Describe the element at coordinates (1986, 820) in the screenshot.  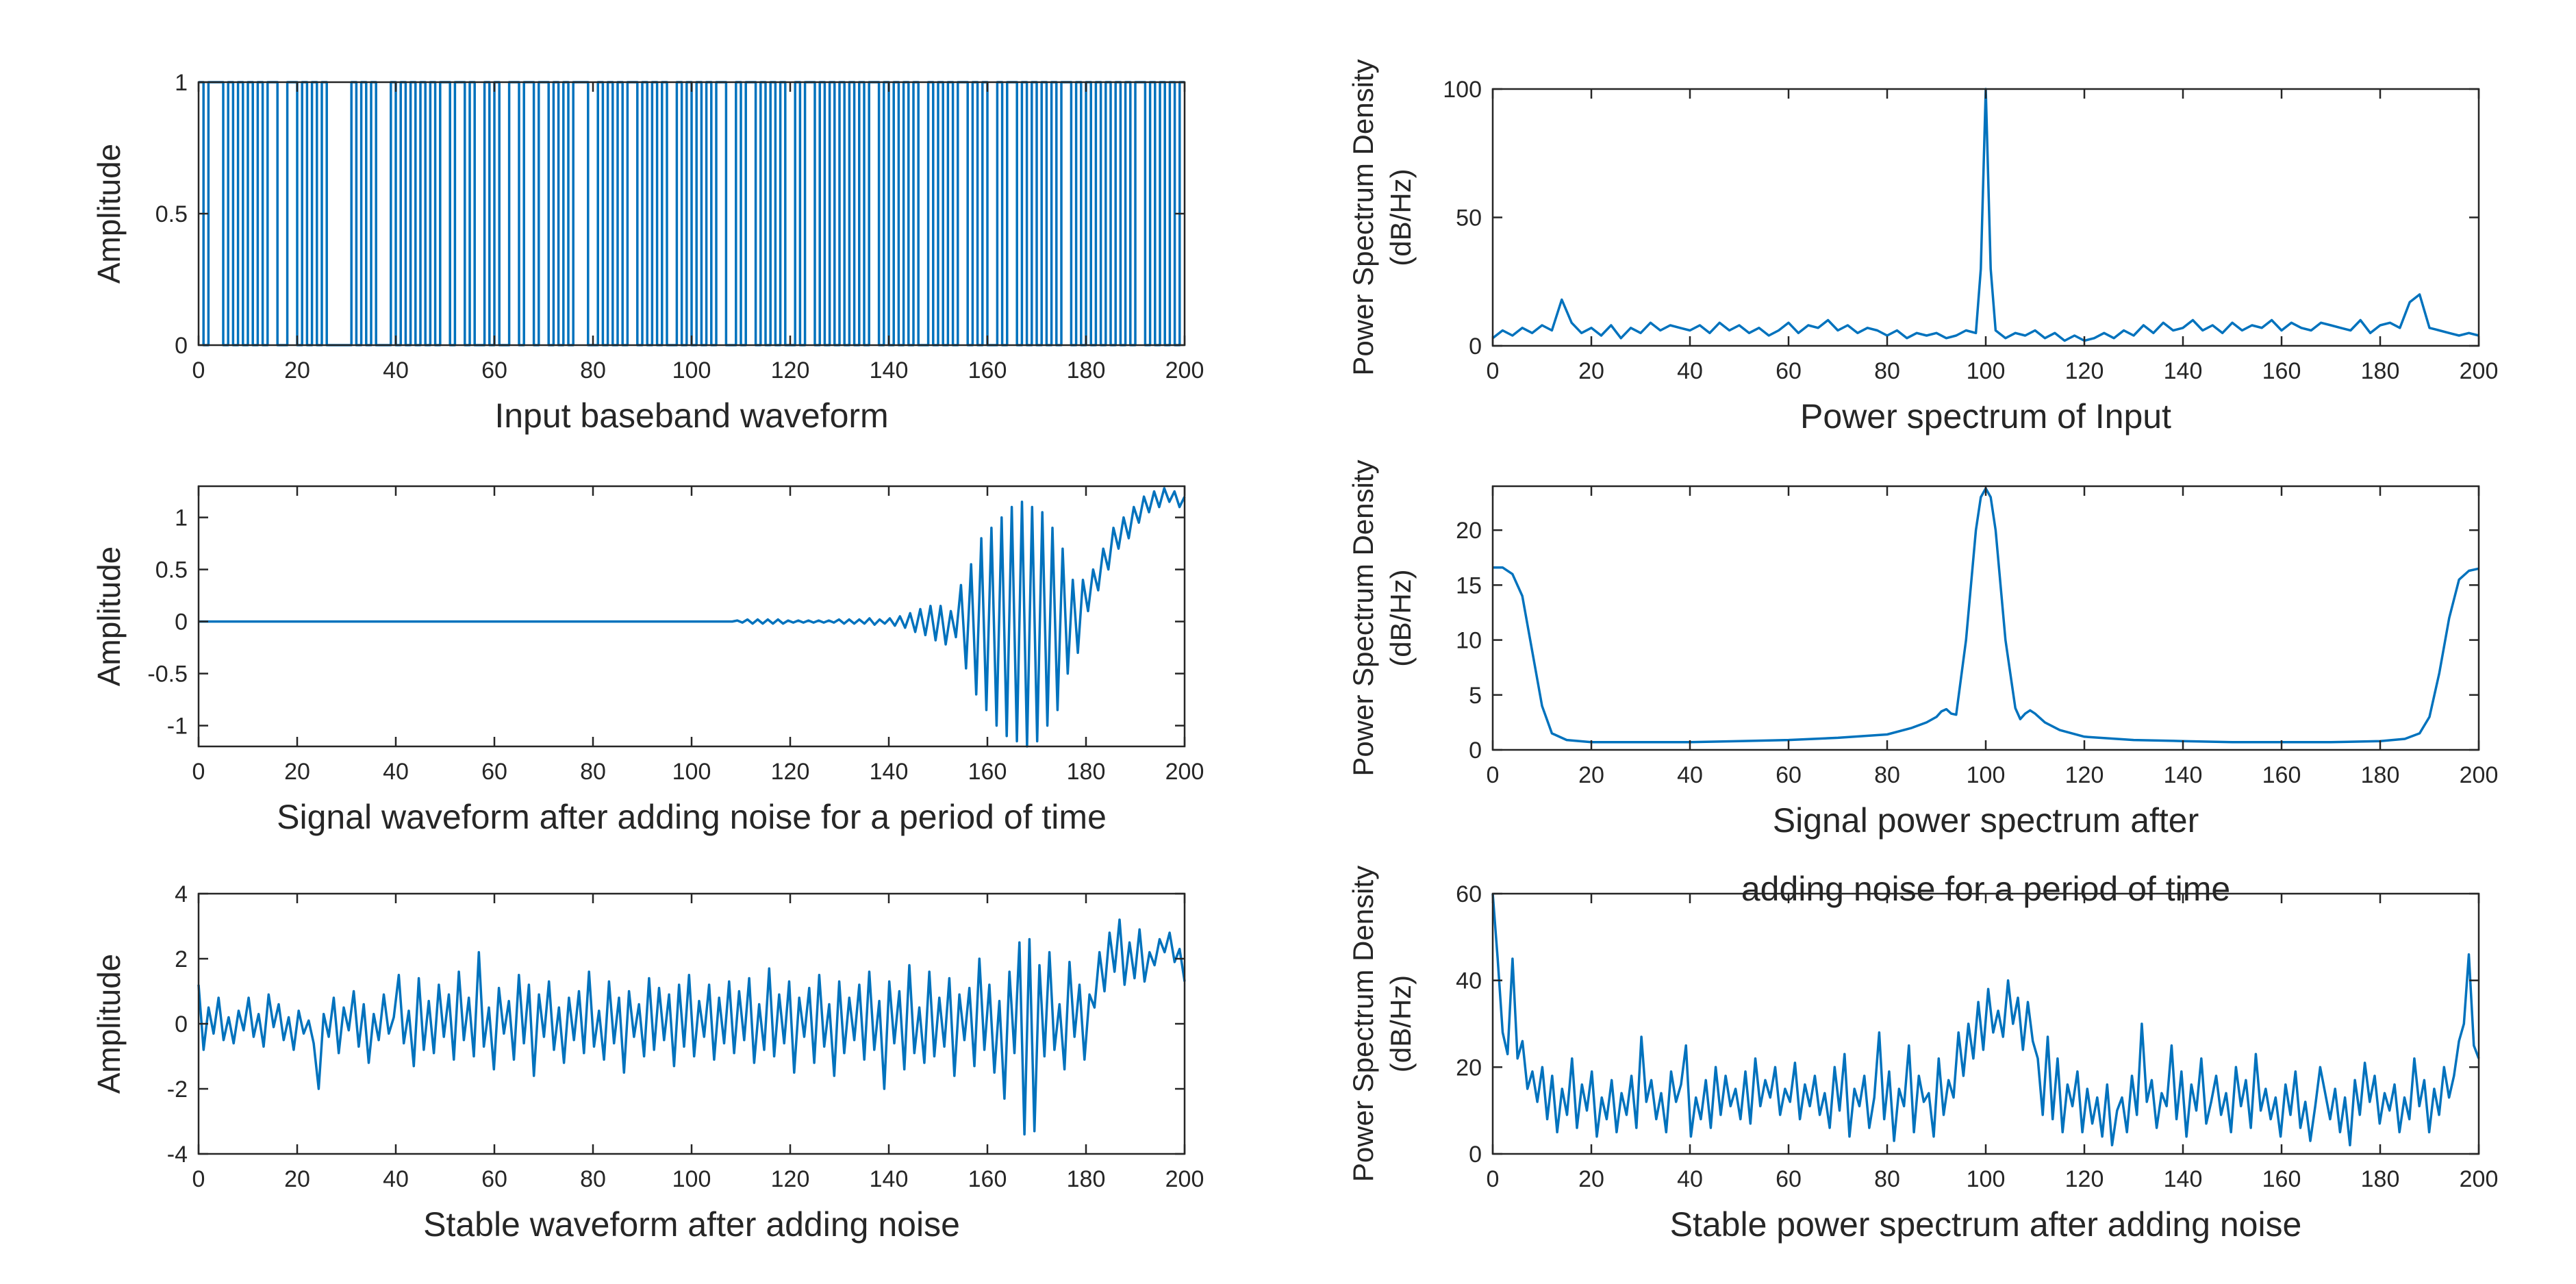
I see `x-axis-label: Signal power spectrum after` at that location.